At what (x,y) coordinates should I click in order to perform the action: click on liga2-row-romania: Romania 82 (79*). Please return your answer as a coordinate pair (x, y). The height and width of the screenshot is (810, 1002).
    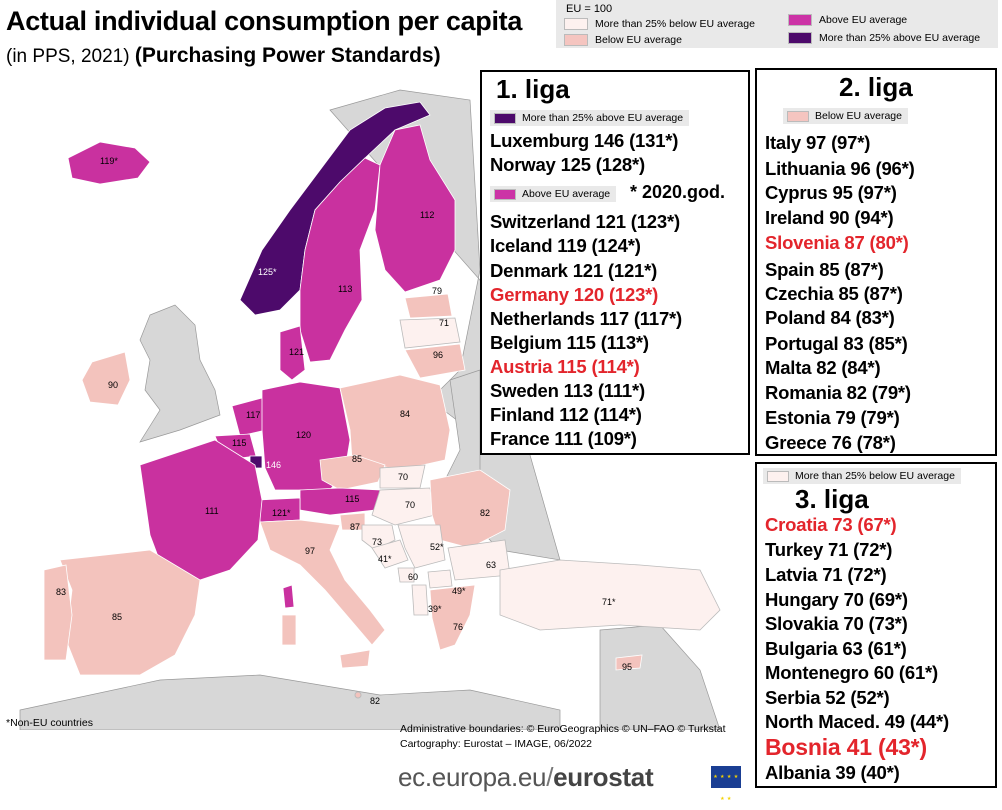
    Looking at the image, I should click on (838, 392).